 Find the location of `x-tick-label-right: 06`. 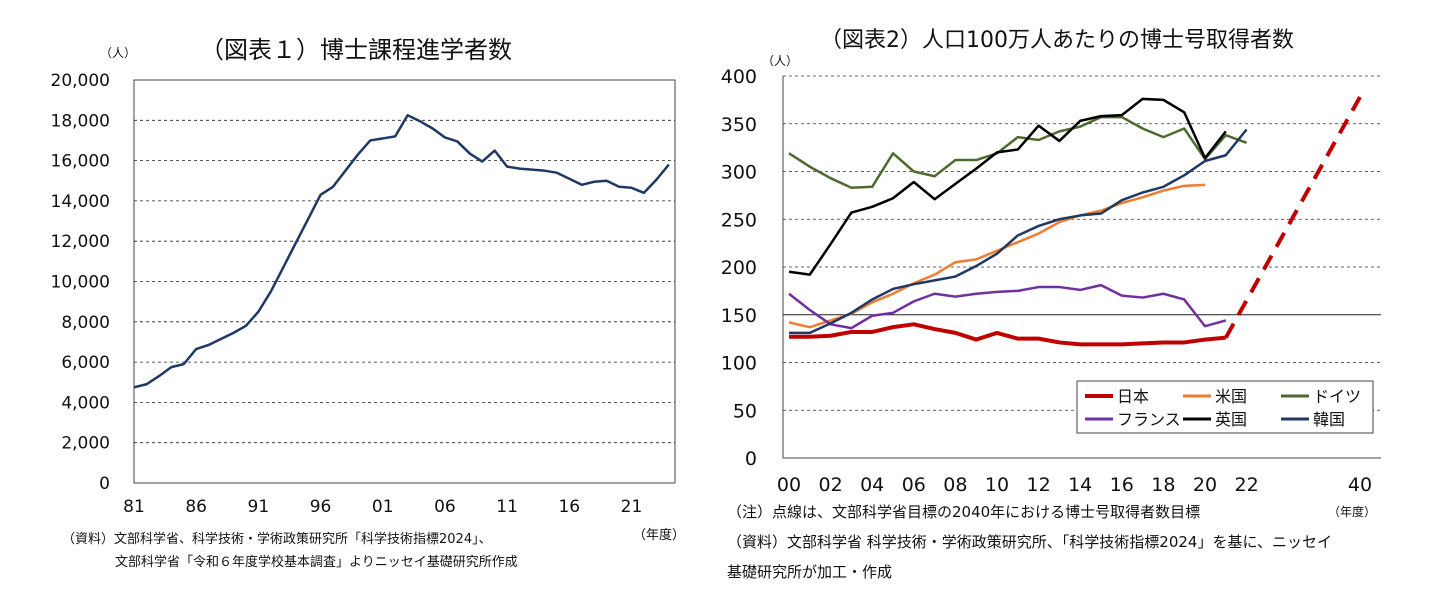

x-tick-label-right: 06 is located at coordinates (914, 485).